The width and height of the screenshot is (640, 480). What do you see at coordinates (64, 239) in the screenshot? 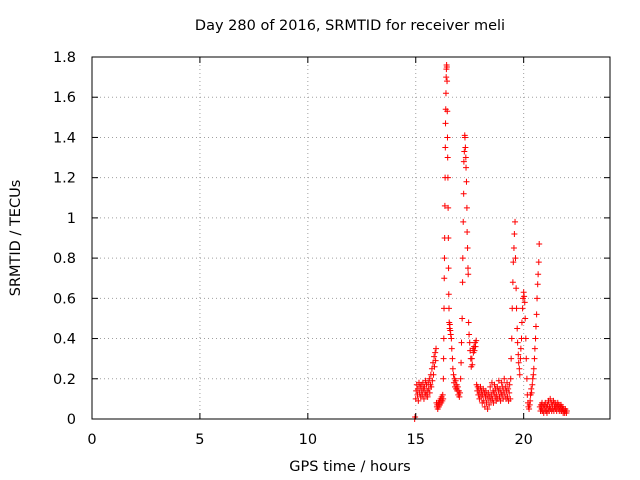
I see `y-tick-labels: 0 0.2 0.4 0.6 0.8 1 1.2 1.4 1.6 1.8` at bounding box center [64, 239].